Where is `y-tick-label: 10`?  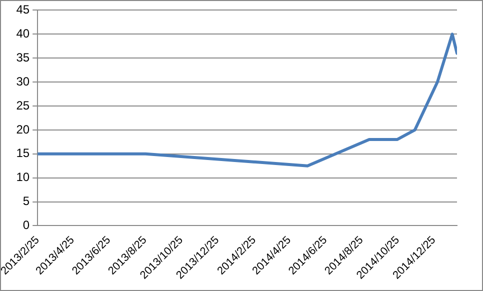 y-tick-label: 10 is located at coordinates (23, 177).